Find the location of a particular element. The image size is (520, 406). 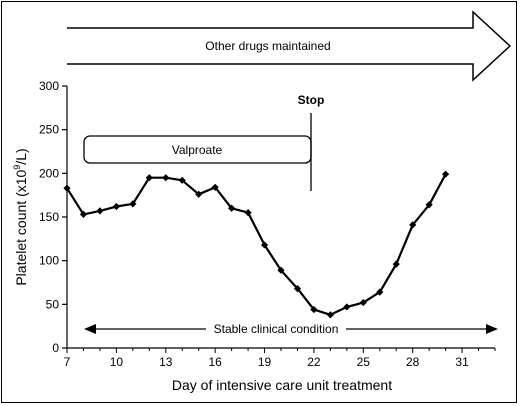

x-tick-label: 31 is located at coordinates (462, 362).